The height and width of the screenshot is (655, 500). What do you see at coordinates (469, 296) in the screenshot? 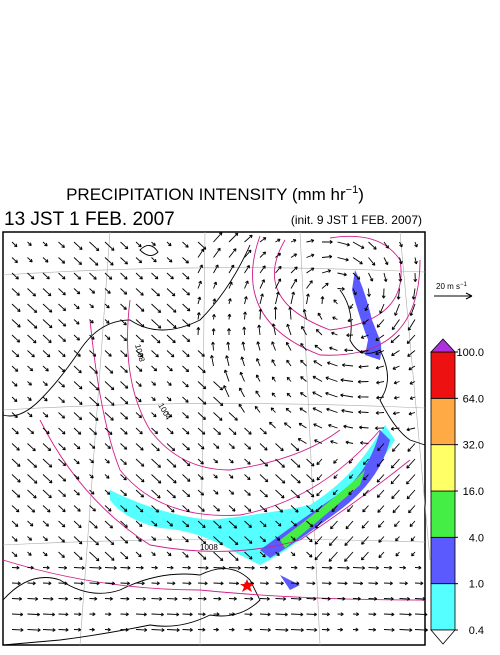
I see `wind-scale-head` at bounding box center [469, 296].